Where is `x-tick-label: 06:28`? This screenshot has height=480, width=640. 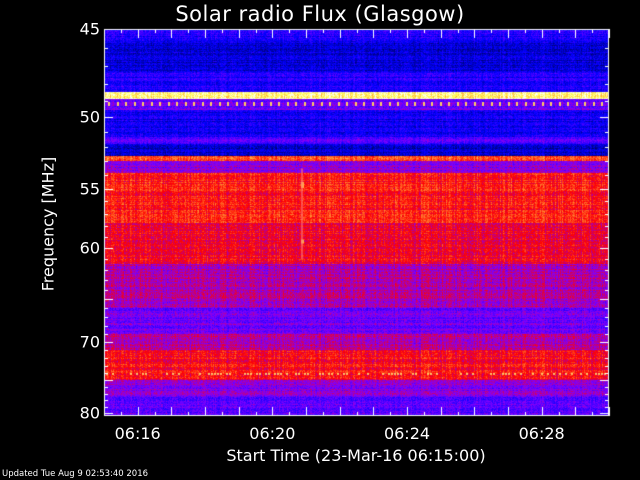
x-tick-label: 06:28 is located at coordinates (541, 433).